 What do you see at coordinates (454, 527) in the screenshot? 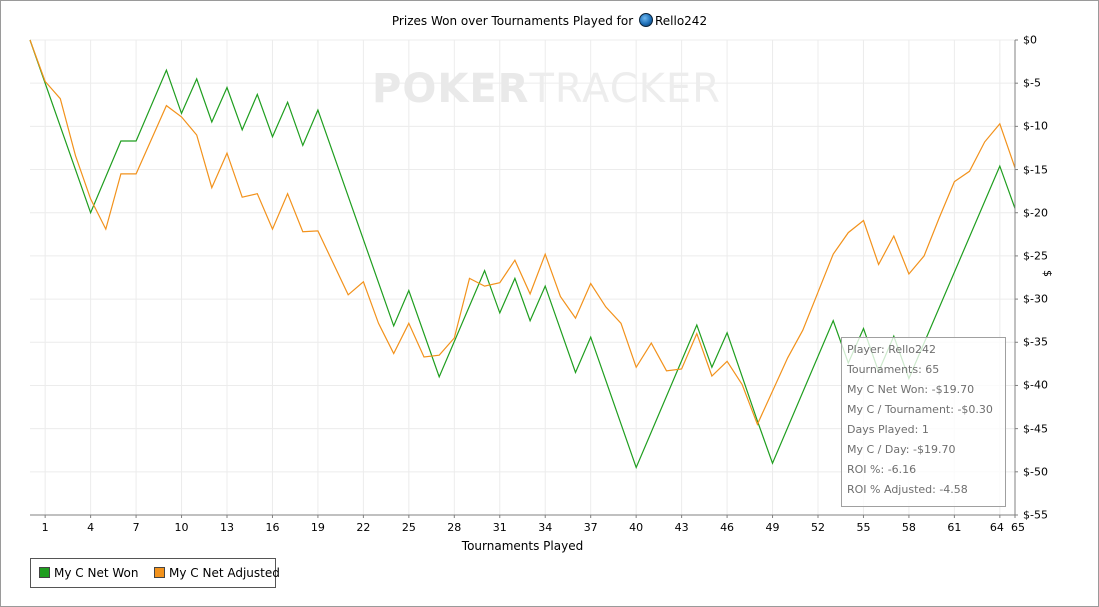
I see `x-tick-label: 28` at bounding box center [454, 527].